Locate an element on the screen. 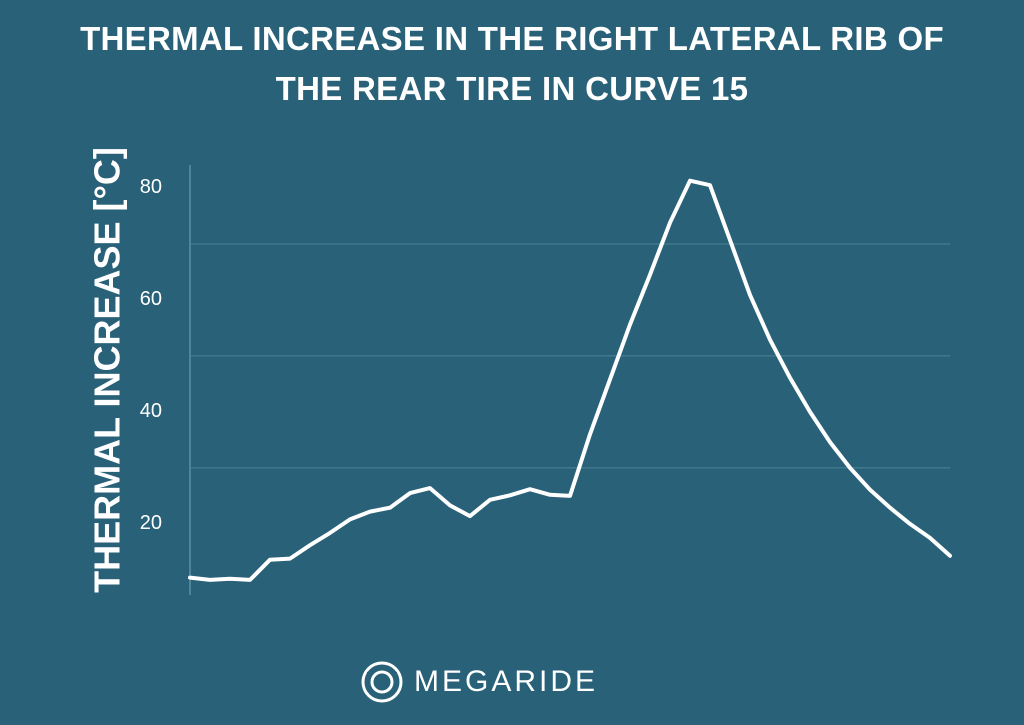  y-tick-label: 40 is located at coordinates (151, 411).